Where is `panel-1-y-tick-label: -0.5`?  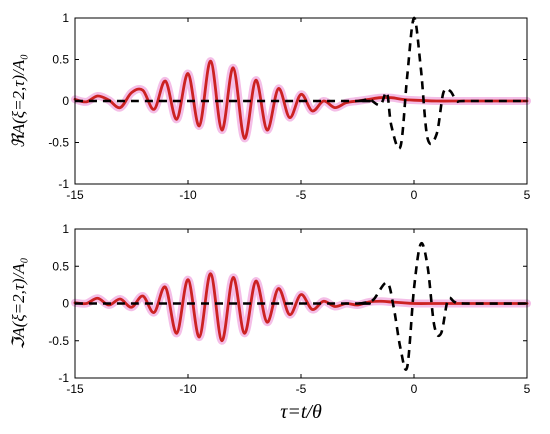
panel-1-y-tick-label: -0.5 is located at coordinates (58, 143).